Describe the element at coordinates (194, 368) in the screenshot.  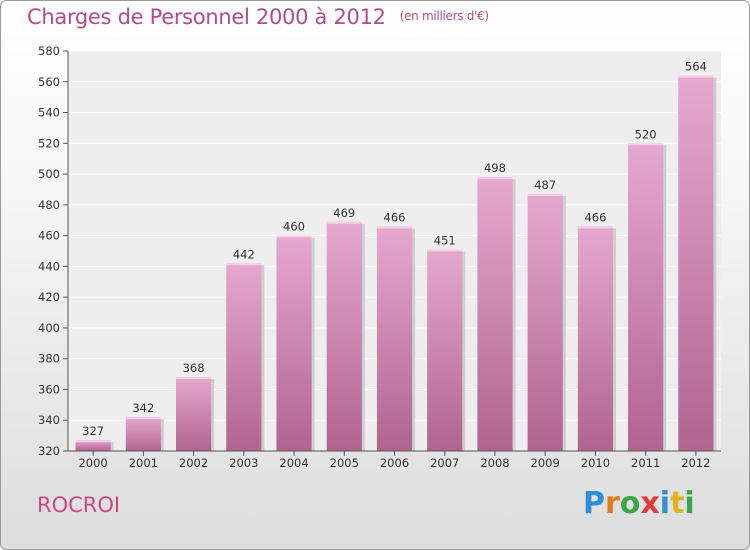
I see `data-label: 368` at that location.